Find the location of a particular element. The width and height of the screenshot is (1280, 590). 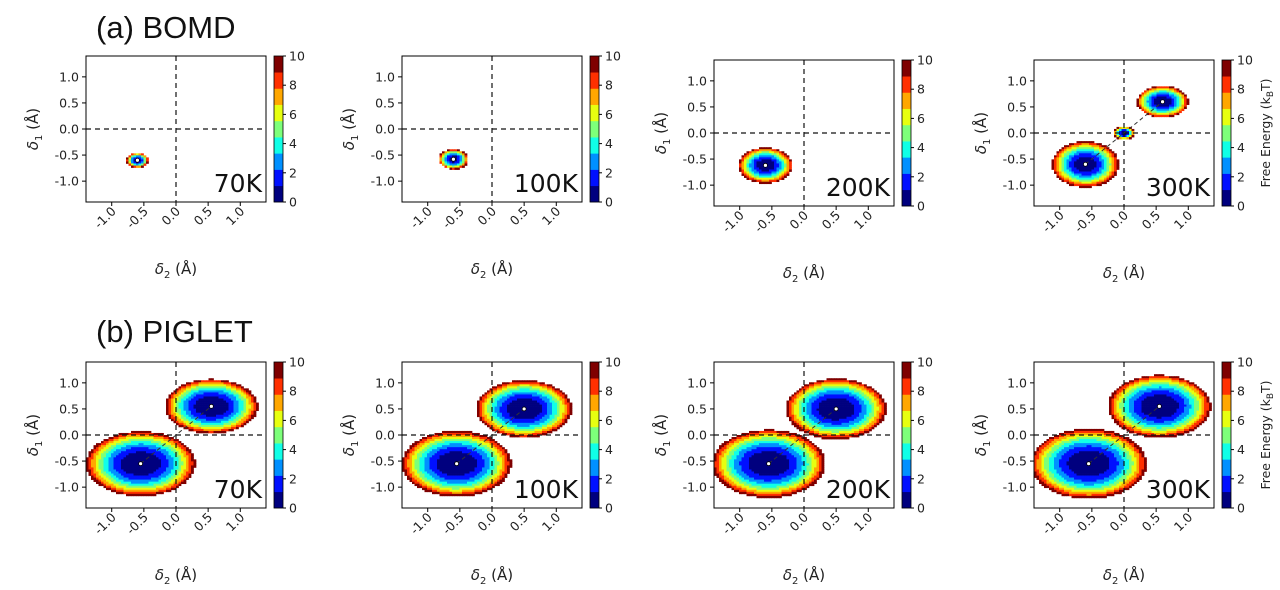

temperature-label: 70K is located at coordinates (238, 183).